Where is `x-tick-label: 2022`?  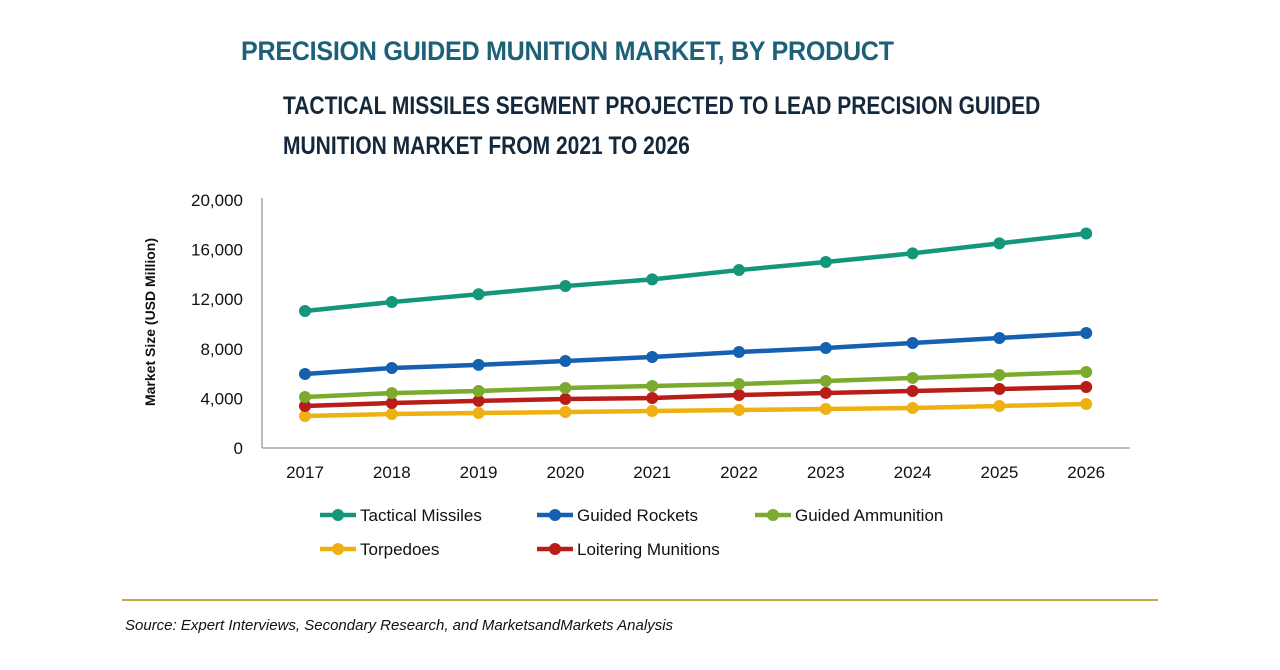
x-tick-label: 2022 is located at coordinates (739, 472).